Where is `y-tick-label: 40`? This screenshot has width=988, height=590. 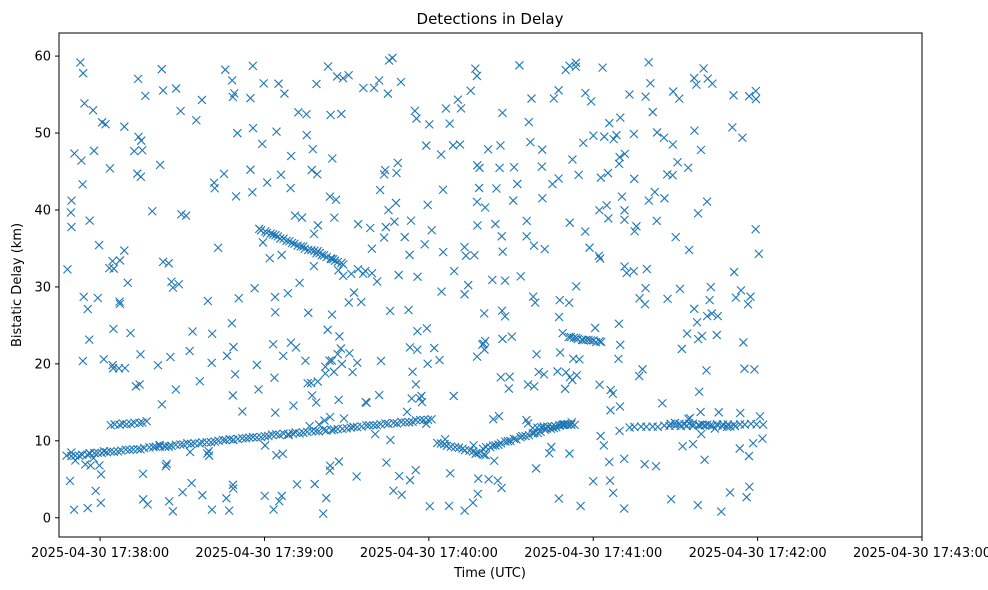 y-tick-label: 40 is located at coordinates (42, 210).